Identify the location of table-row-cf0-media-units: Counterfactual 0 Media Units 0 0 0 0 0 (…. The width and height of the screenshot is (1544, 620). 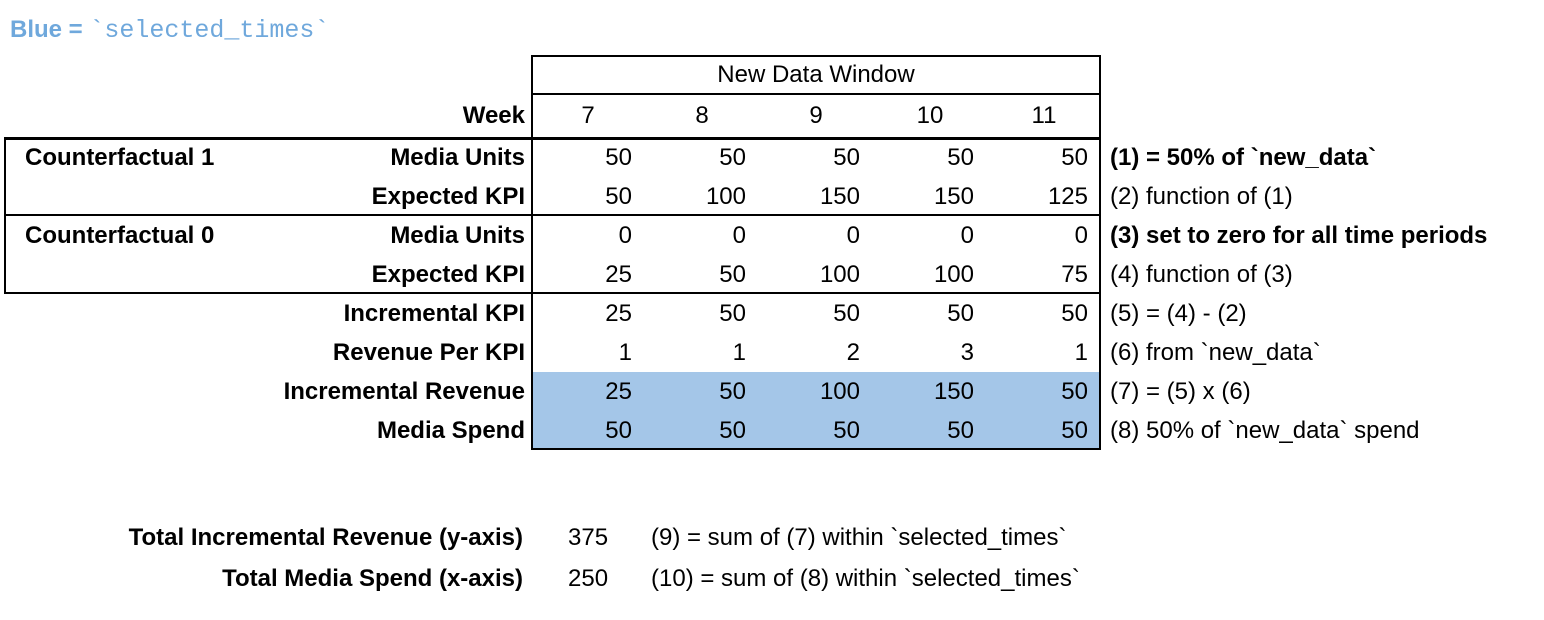
(772, 235).